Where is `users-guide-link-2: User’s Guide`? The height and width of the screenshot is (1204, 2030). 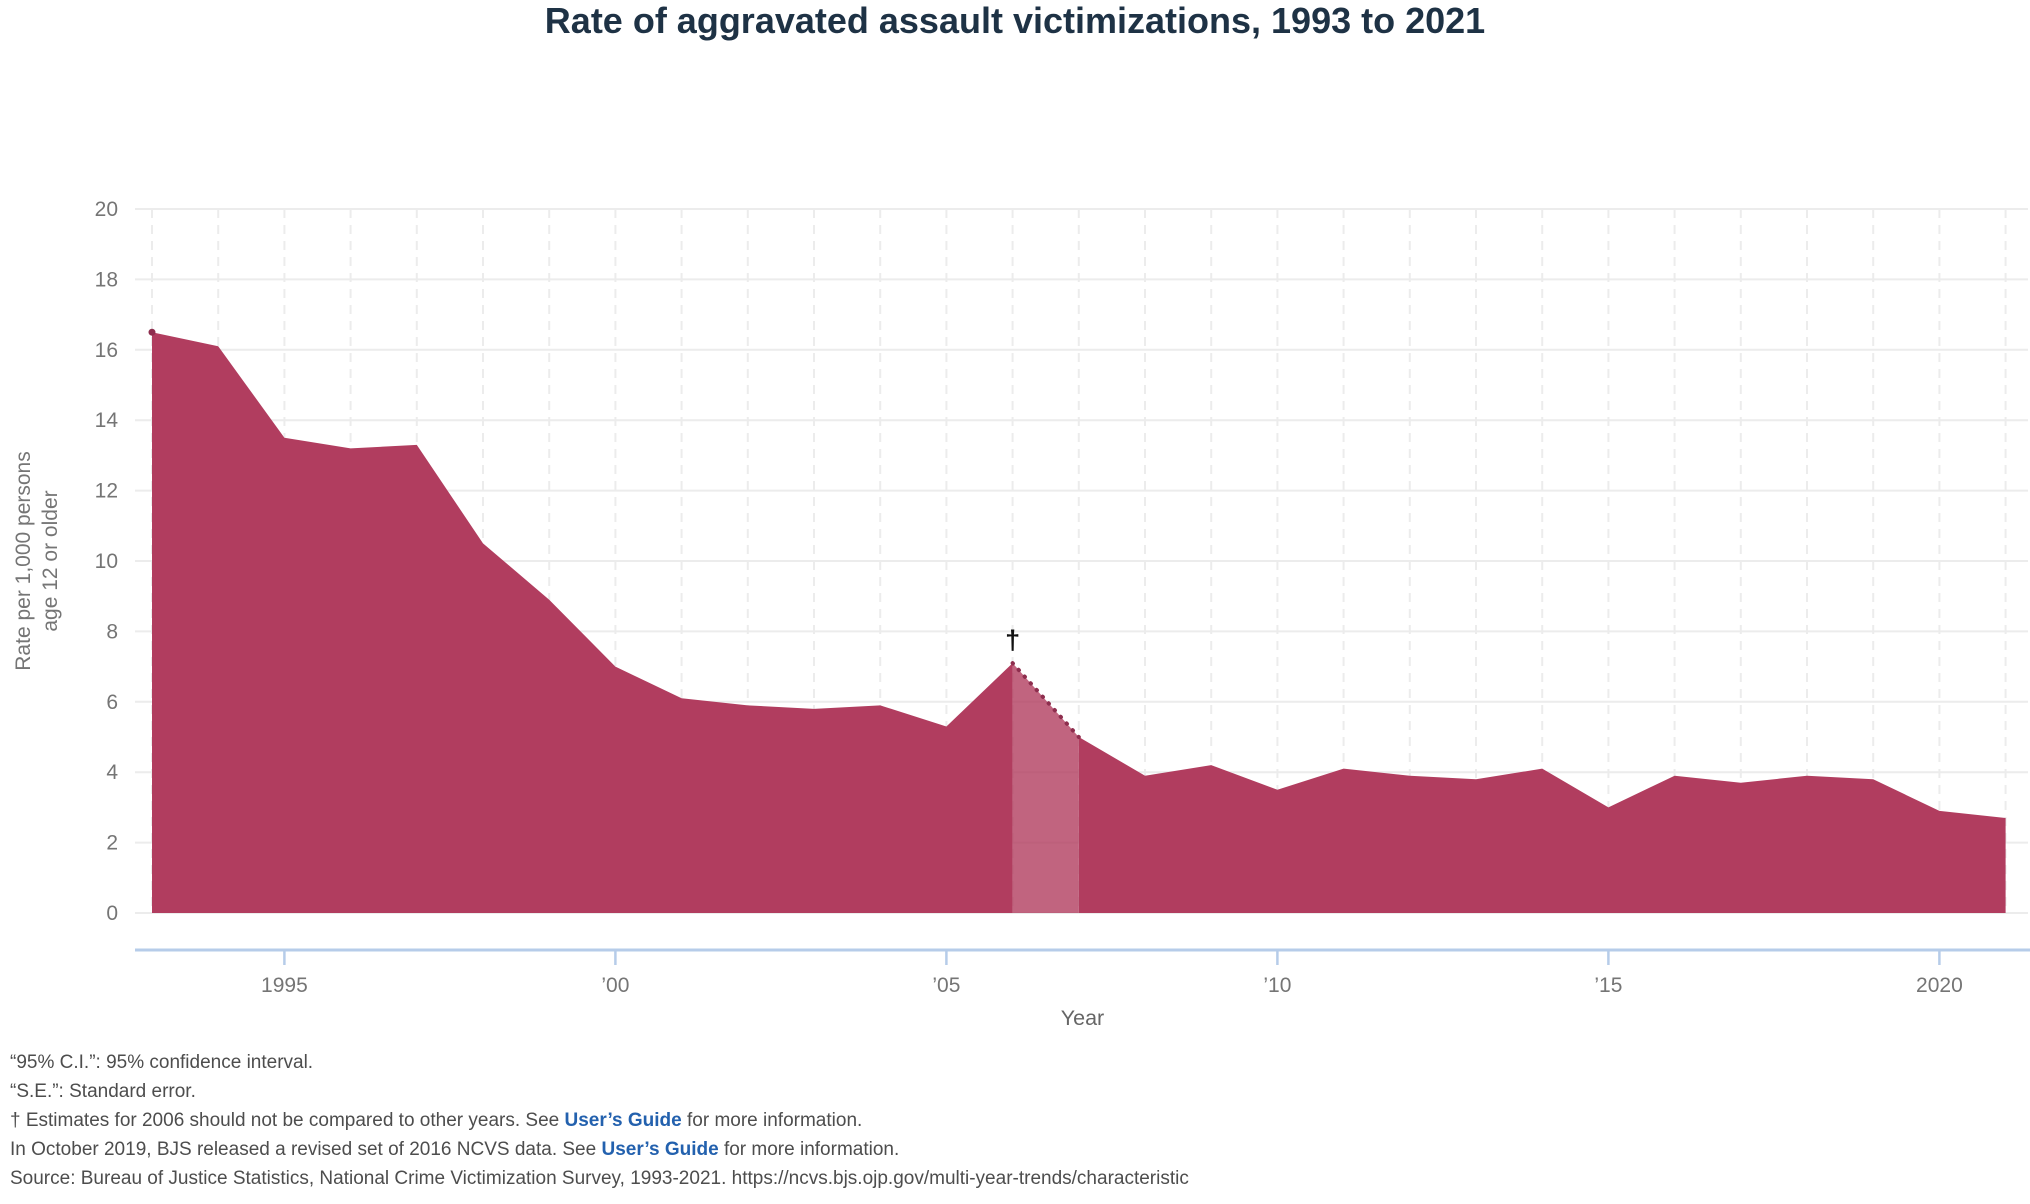
users-guide-link-2: User’s Guide is located at coordinates (660, 1149).